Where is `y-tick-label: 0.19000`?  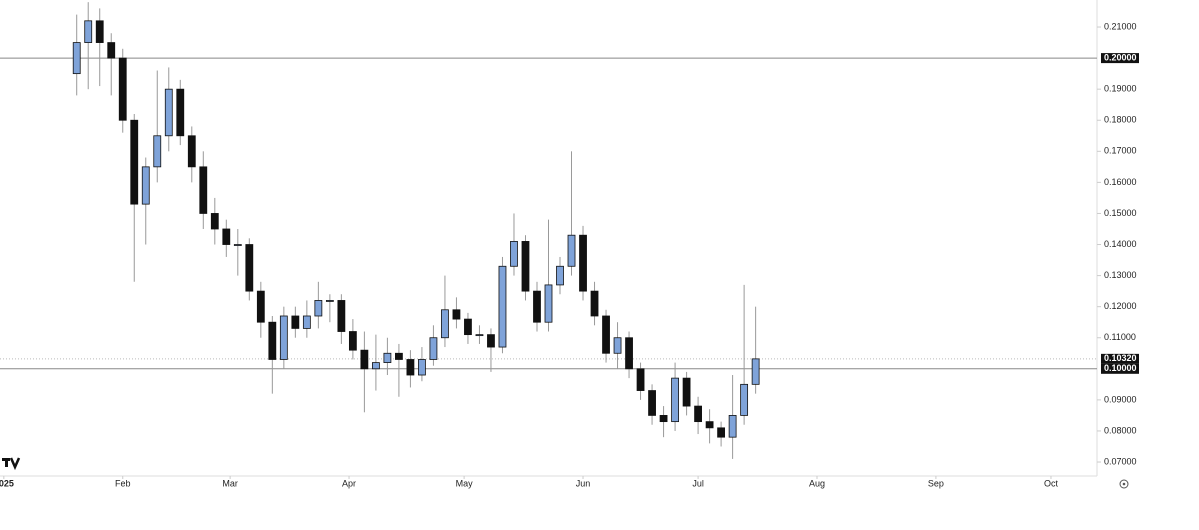 y-tick-label: 0.19000 is located at coordinates (1120, 89).